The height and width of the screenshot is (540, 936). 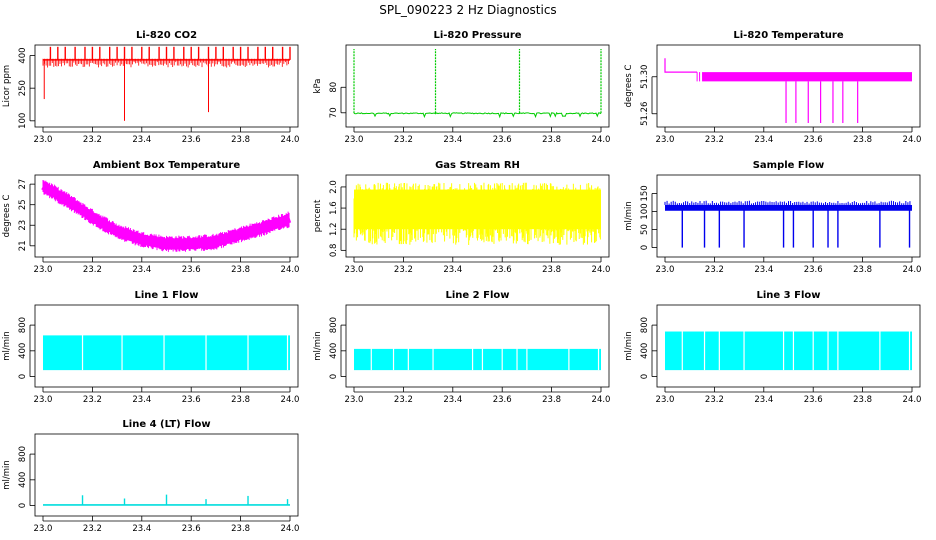 What do you see at coordinates (23, 245) in the screenshot?
I see `y-tick-label: 21` at bounding box center [23, 245].